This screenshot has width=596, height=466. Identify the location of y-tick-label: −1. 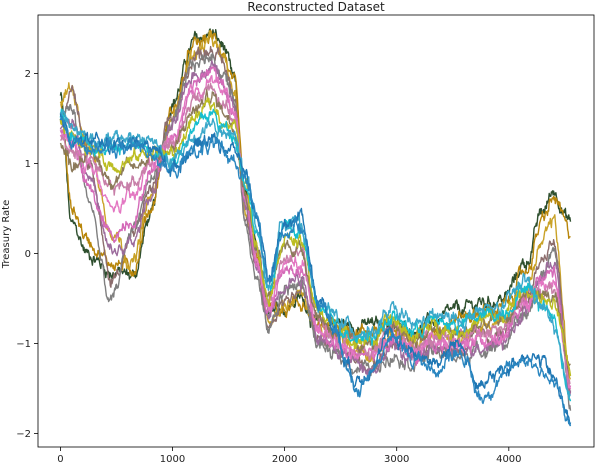
(23, 344).